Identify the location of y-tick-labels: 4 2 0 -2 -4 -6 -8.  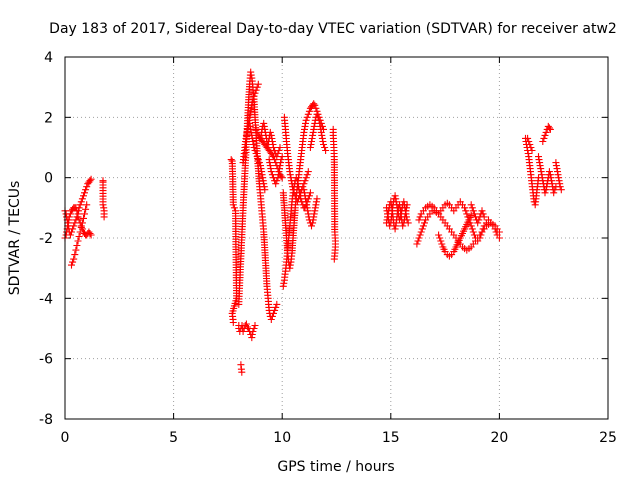
(46, 239).